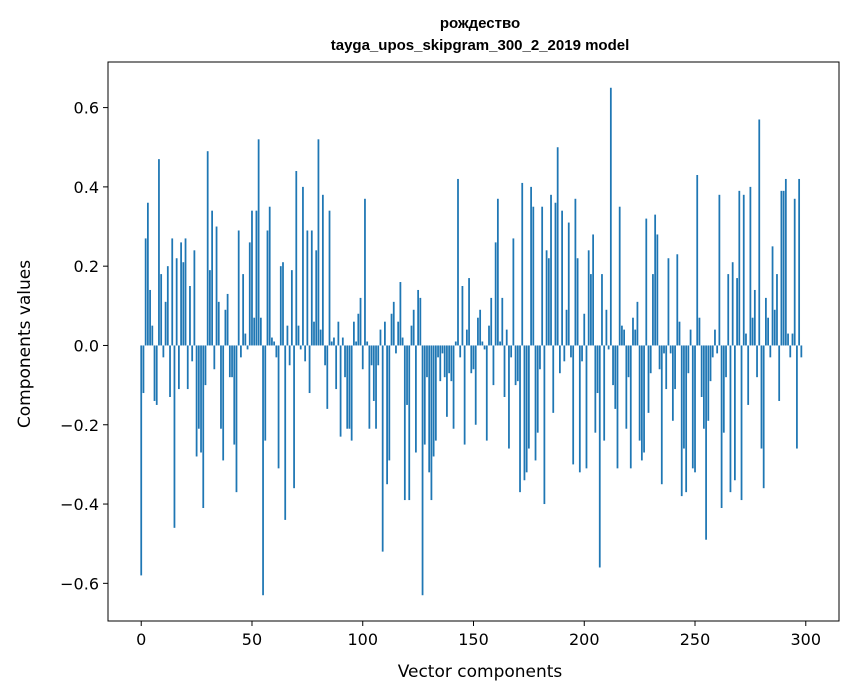  I want to click on y-tick-label: −0.4, so click(79, 504).